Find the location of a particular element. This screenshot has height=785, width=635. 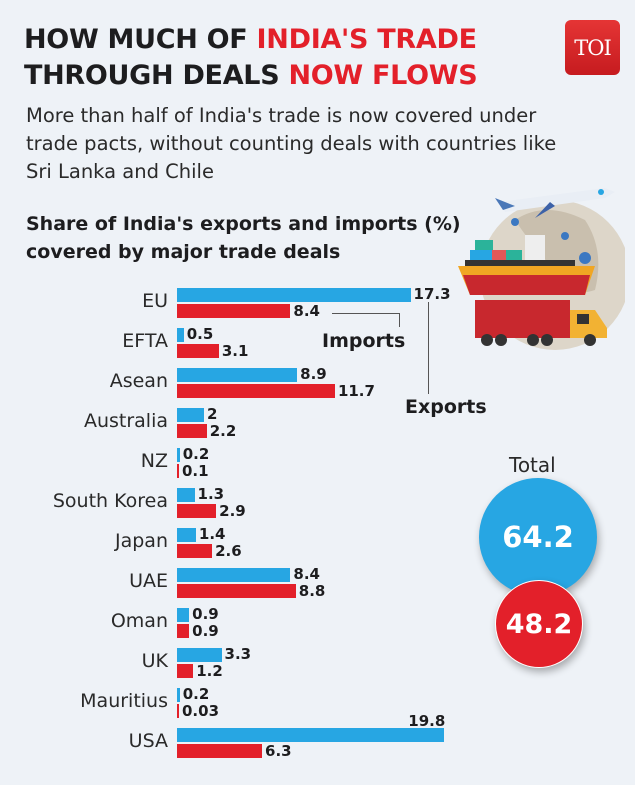

exports-value-label: 8.4 is located at coordinates (306, 574).